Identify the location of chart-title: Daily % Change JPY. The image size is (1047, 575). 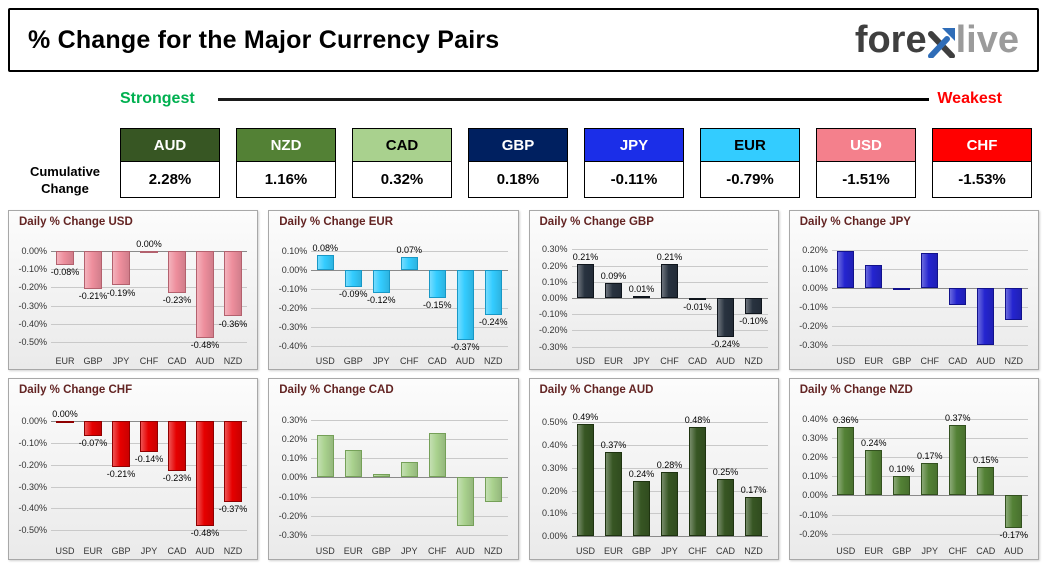
(855, 222).